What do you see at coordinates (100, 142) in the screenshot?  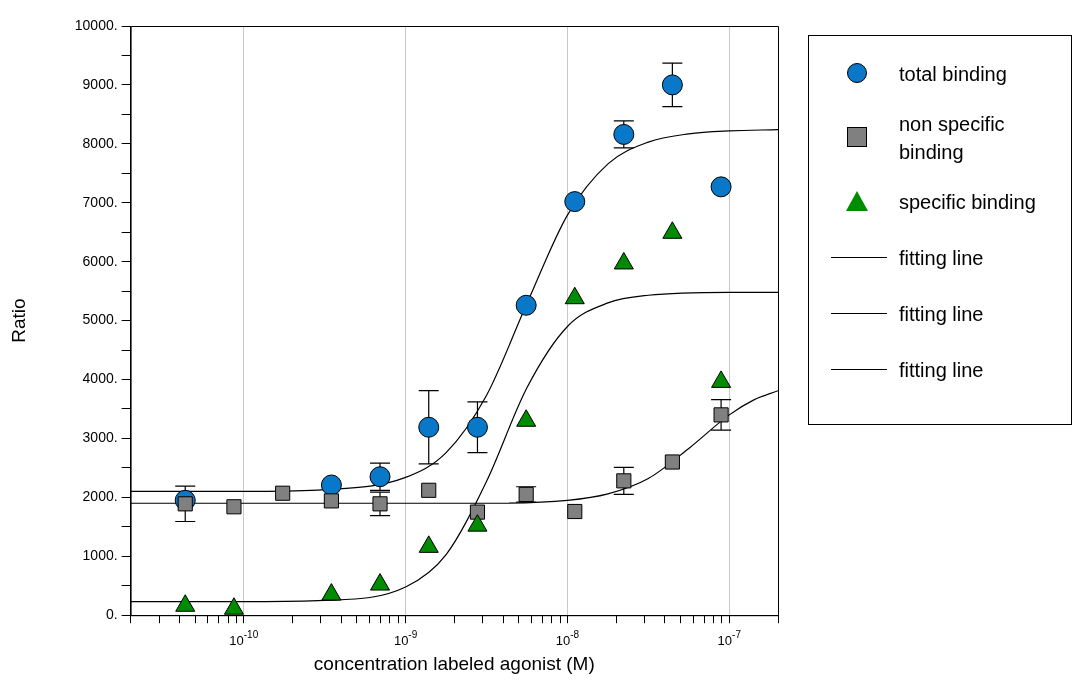 I see `y-tick-label: 8000.` at bounding box center [100, 142].